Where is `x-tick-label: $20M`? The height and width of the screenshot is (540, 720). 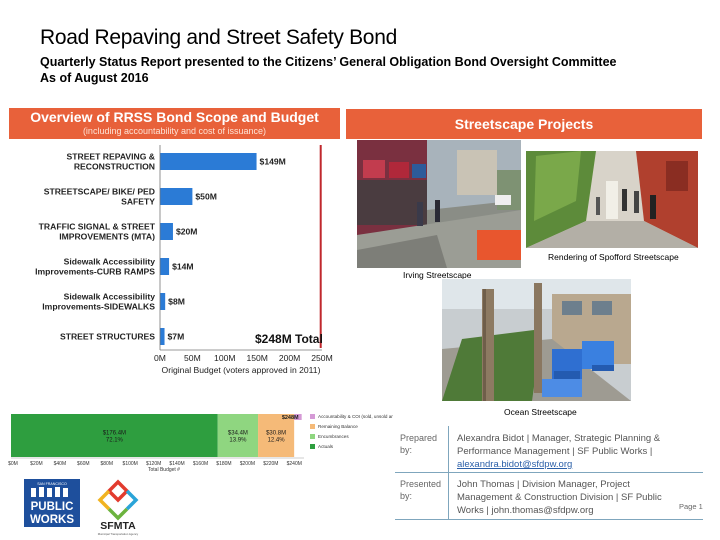 x-tick-label: $20M is located at coordinates (36, 464).